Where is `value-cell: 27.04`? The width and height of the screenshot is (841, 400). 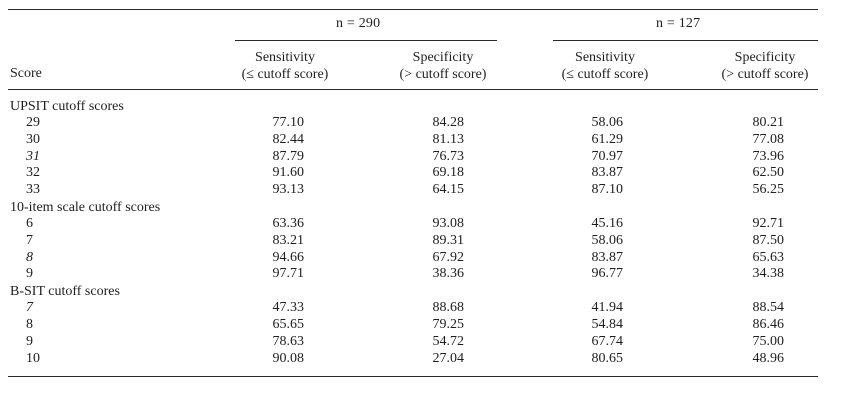
value-cell: 27.04 is located at coordinates (448, 358).